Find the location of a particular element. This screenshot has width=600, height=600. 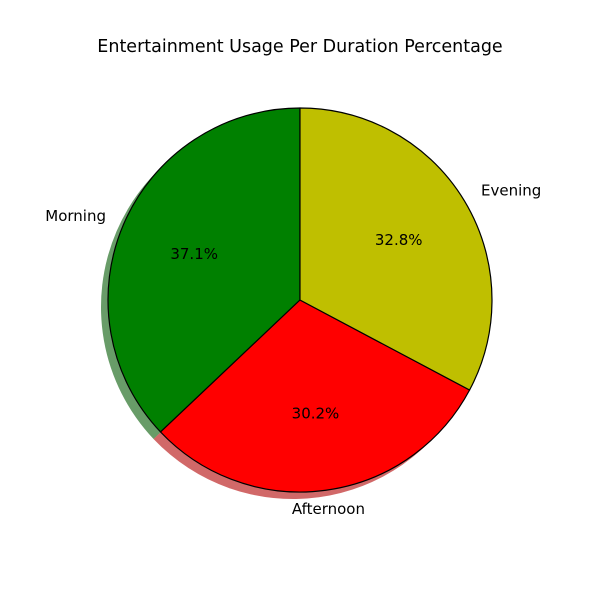

slice-pct-label-morning: 37.1% is located at coordinates (194, 254).